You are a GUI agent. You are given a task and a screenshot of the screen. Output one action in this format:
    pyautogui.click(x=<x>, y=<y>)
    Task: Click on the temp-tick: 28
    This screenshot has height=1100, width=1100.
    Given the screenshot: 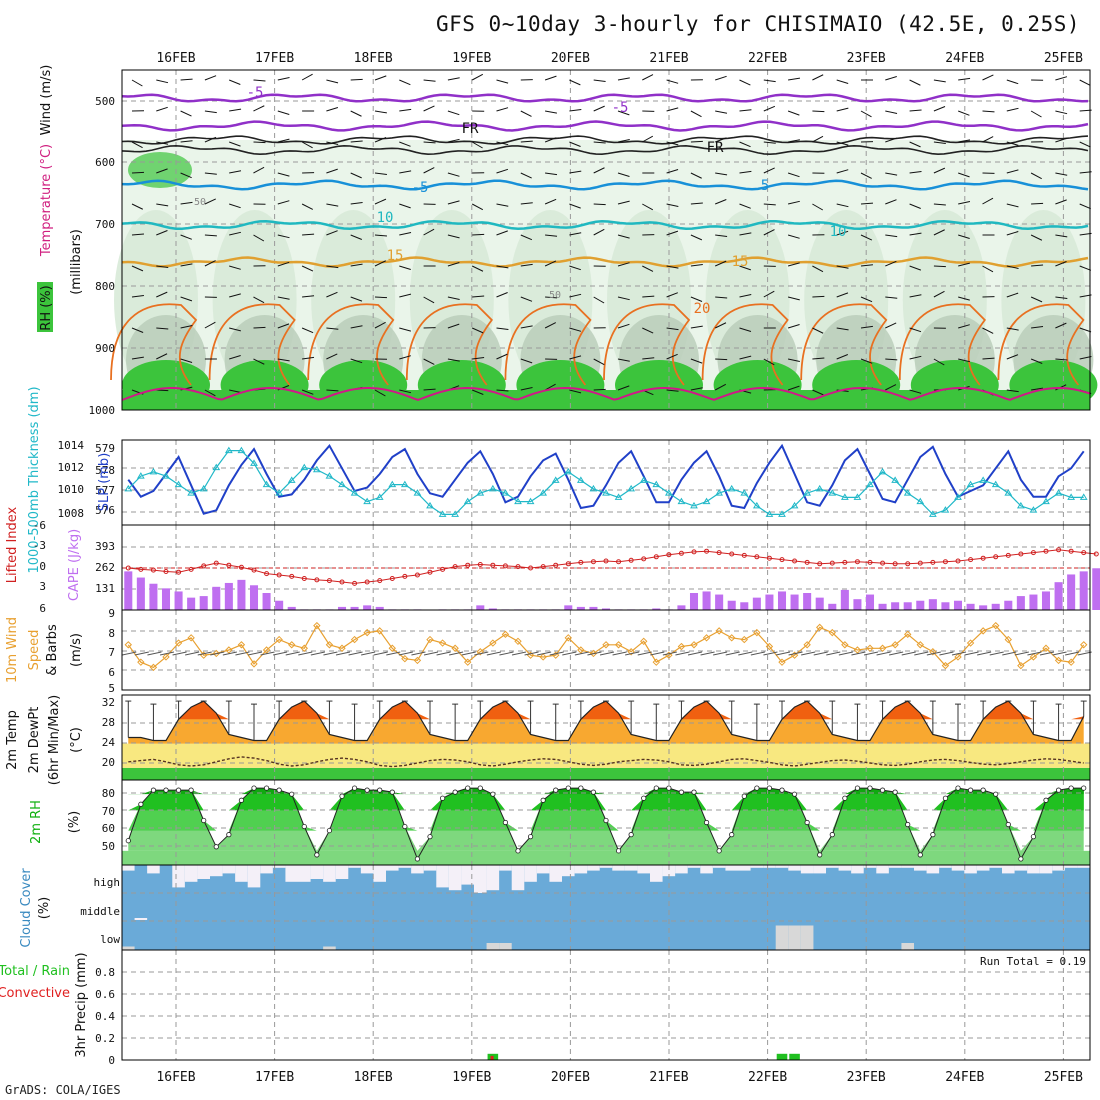 What is the action you would take?
    pyautogui.click(x=108, y=722)
    